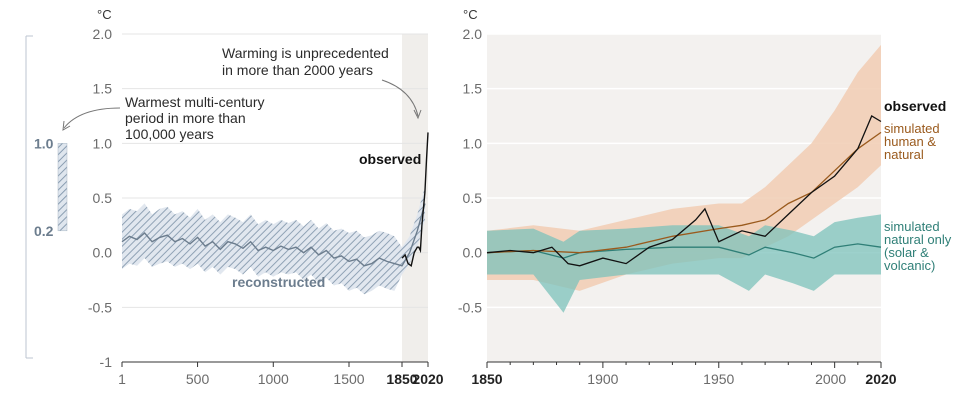 This screenshot has width=974, height=402. I want to click on natural-only-band, so click(684, 263).